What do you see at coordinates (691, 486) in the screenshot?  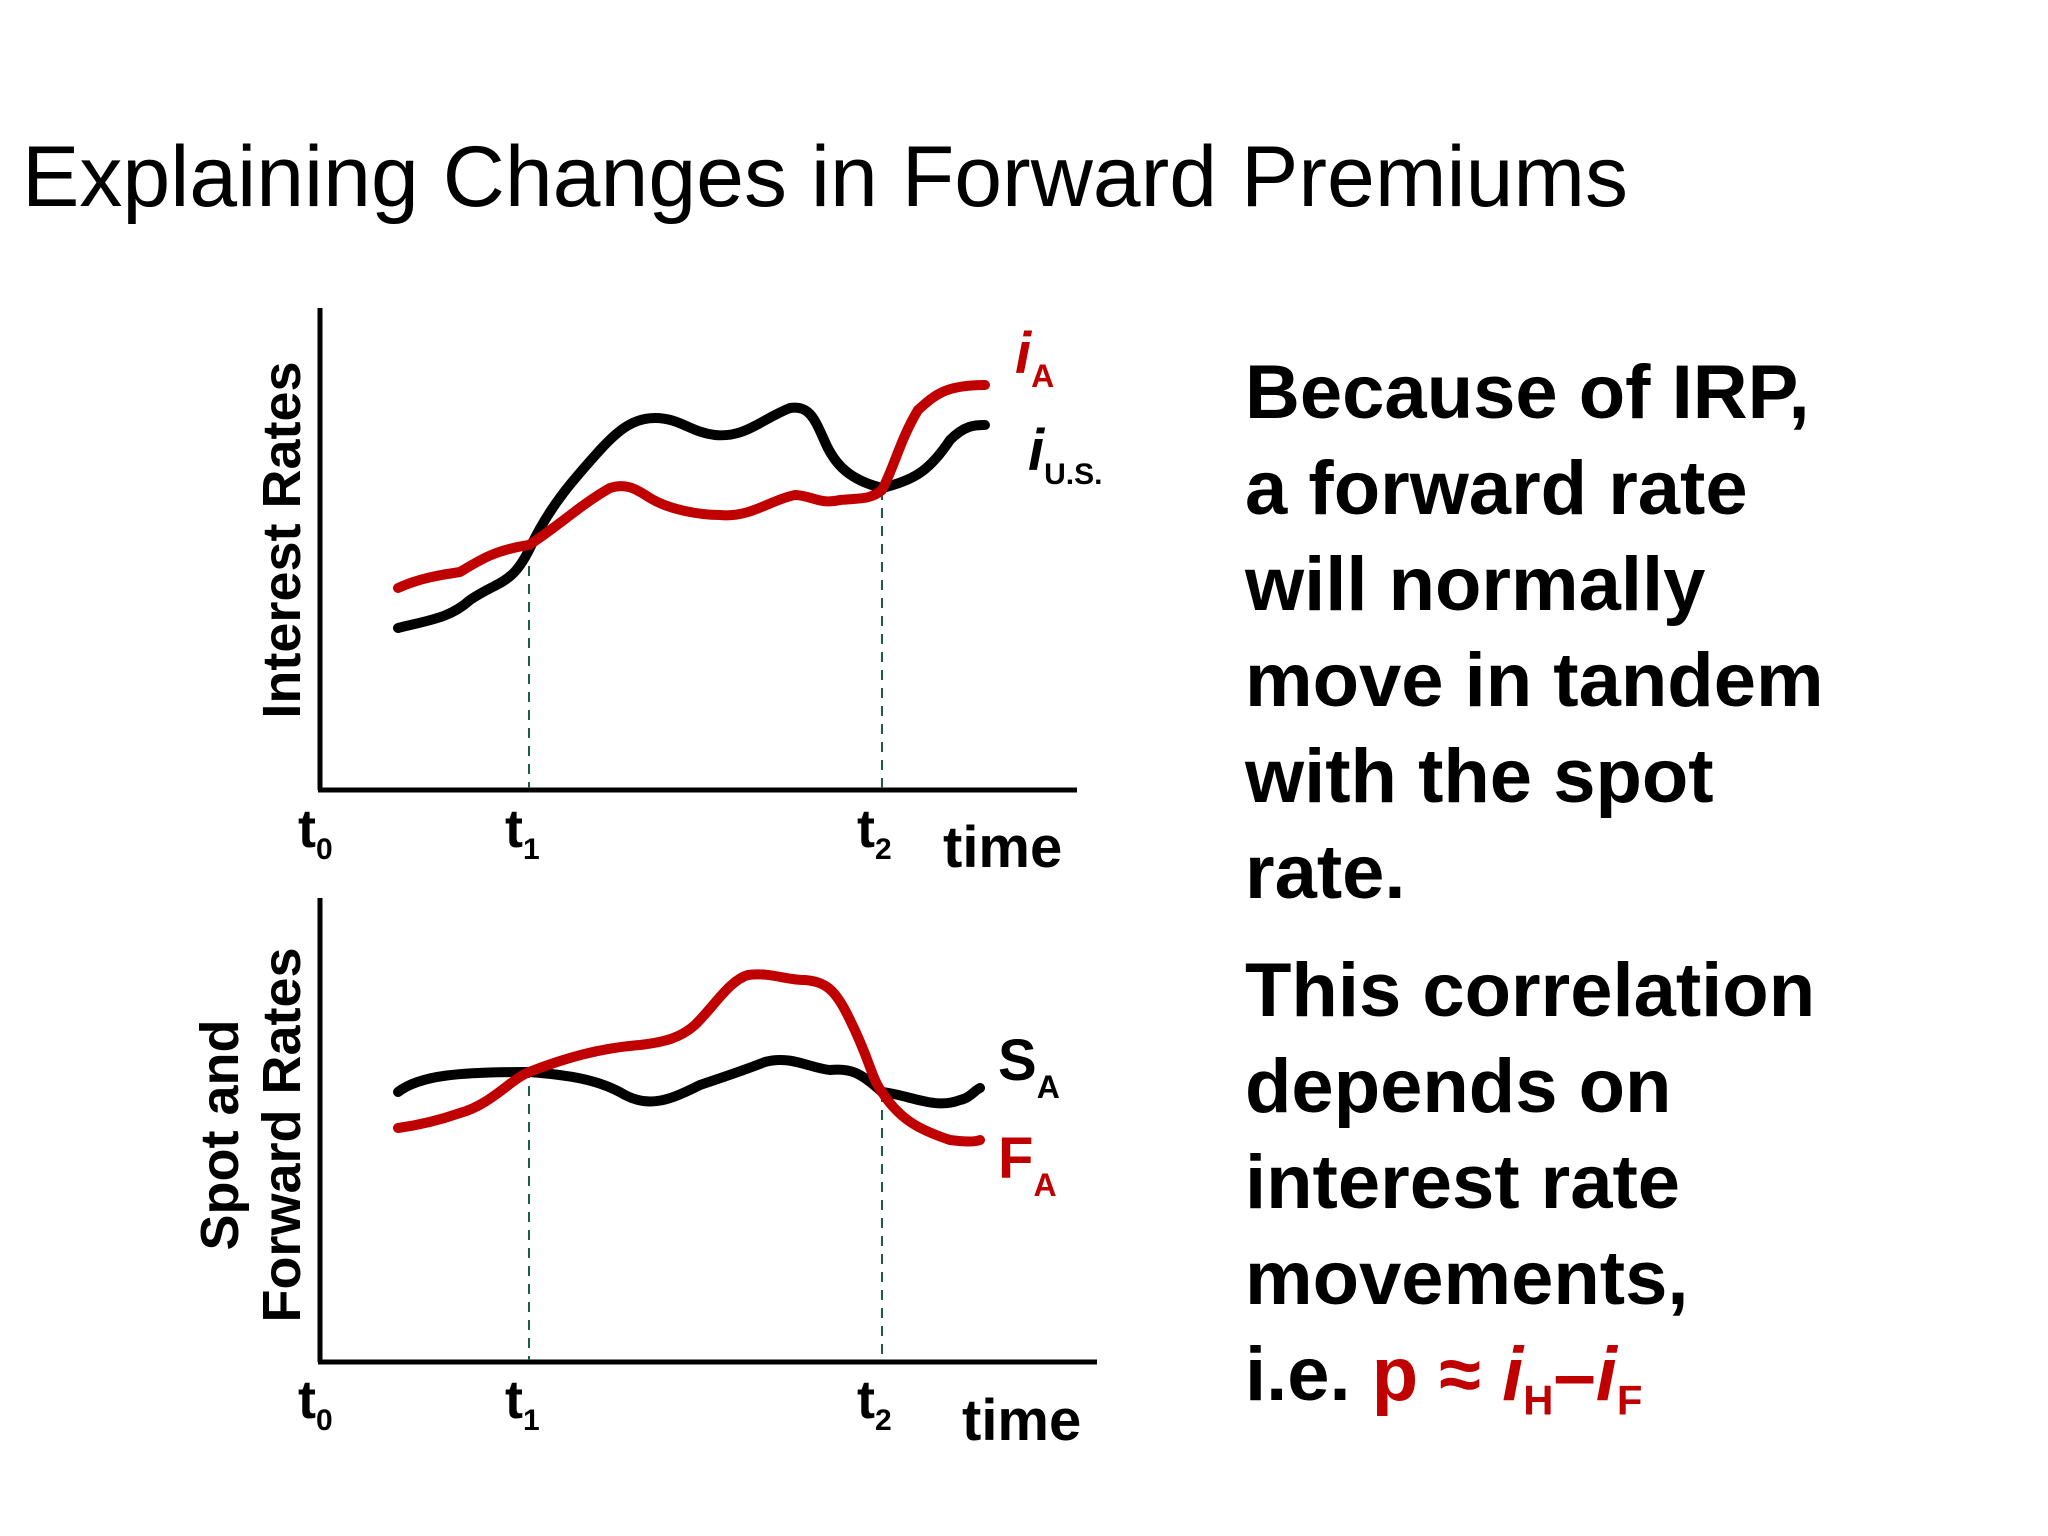 I see `top-series-ia-line` at bounding box center [691, 486].